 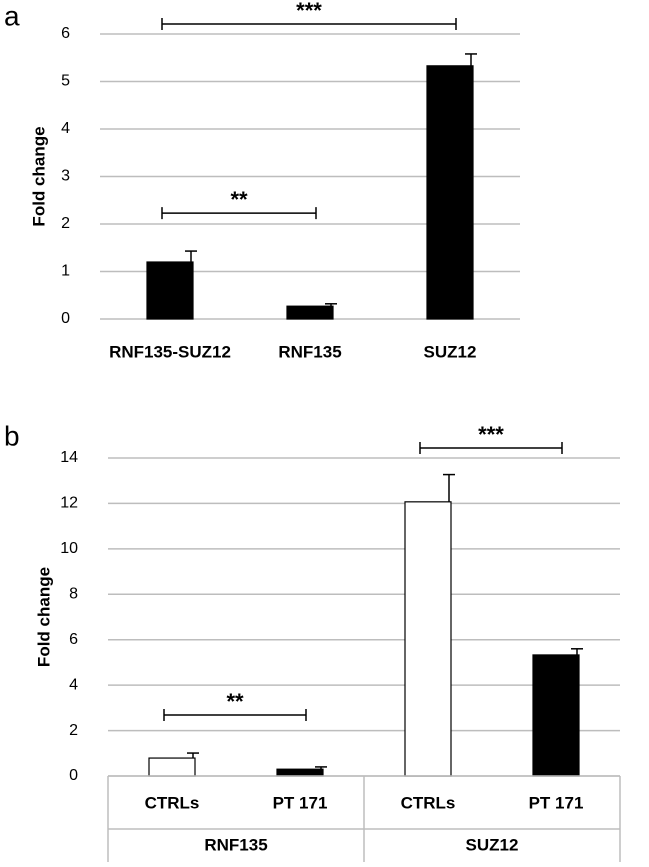 I want to click on x-tick-label: SUZ12, so click(x=450, y=351).